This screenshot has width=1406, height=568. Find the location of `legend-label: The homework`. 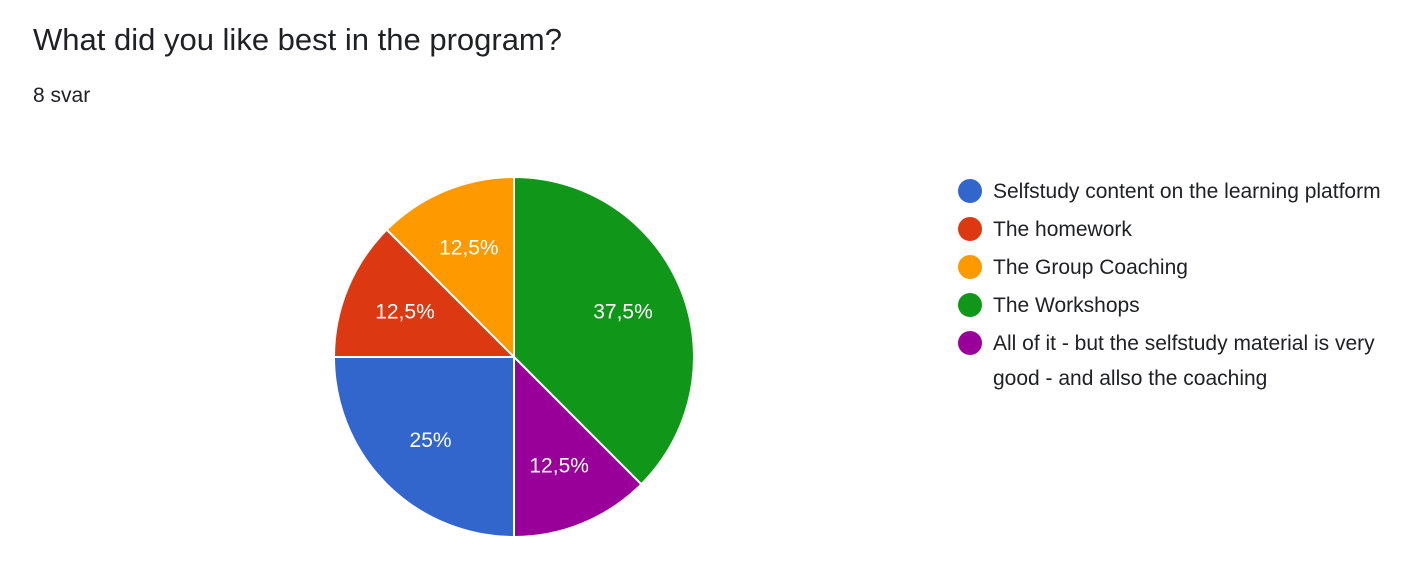

legend-label: The homework is located at coordinates (1062, 229).